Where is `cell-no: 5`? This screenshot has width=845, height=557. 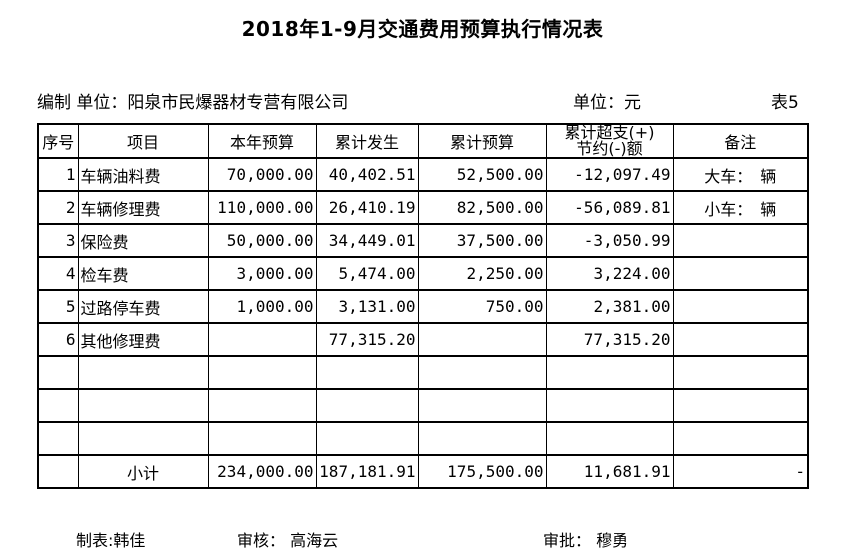
cell-no: 5 is located at coordinates (58, 306).